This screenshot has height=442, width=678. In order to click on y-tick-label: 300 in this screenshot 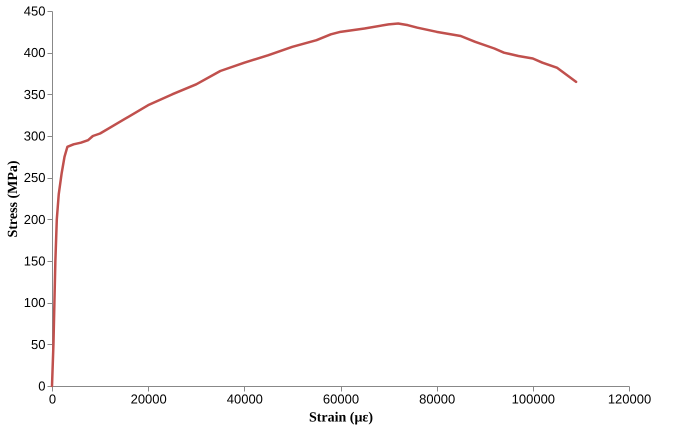, I will do `click(35, 136)`.